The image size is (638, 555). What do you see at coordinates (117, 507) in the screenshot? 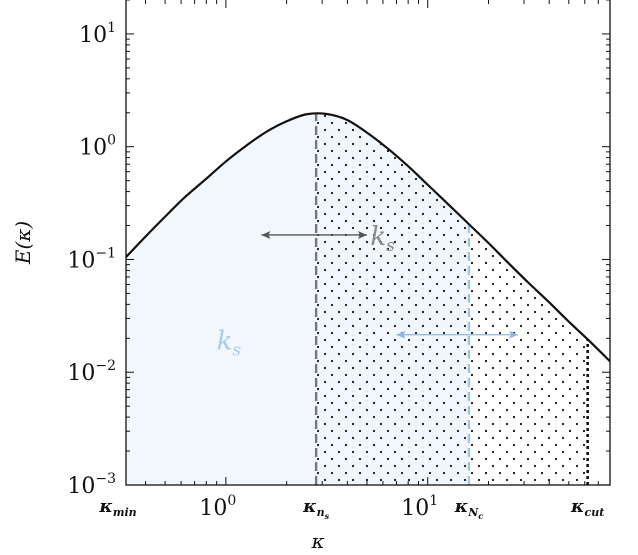
I see `kappa-marker-label-0: κmin` at bounding box center [117, 507].